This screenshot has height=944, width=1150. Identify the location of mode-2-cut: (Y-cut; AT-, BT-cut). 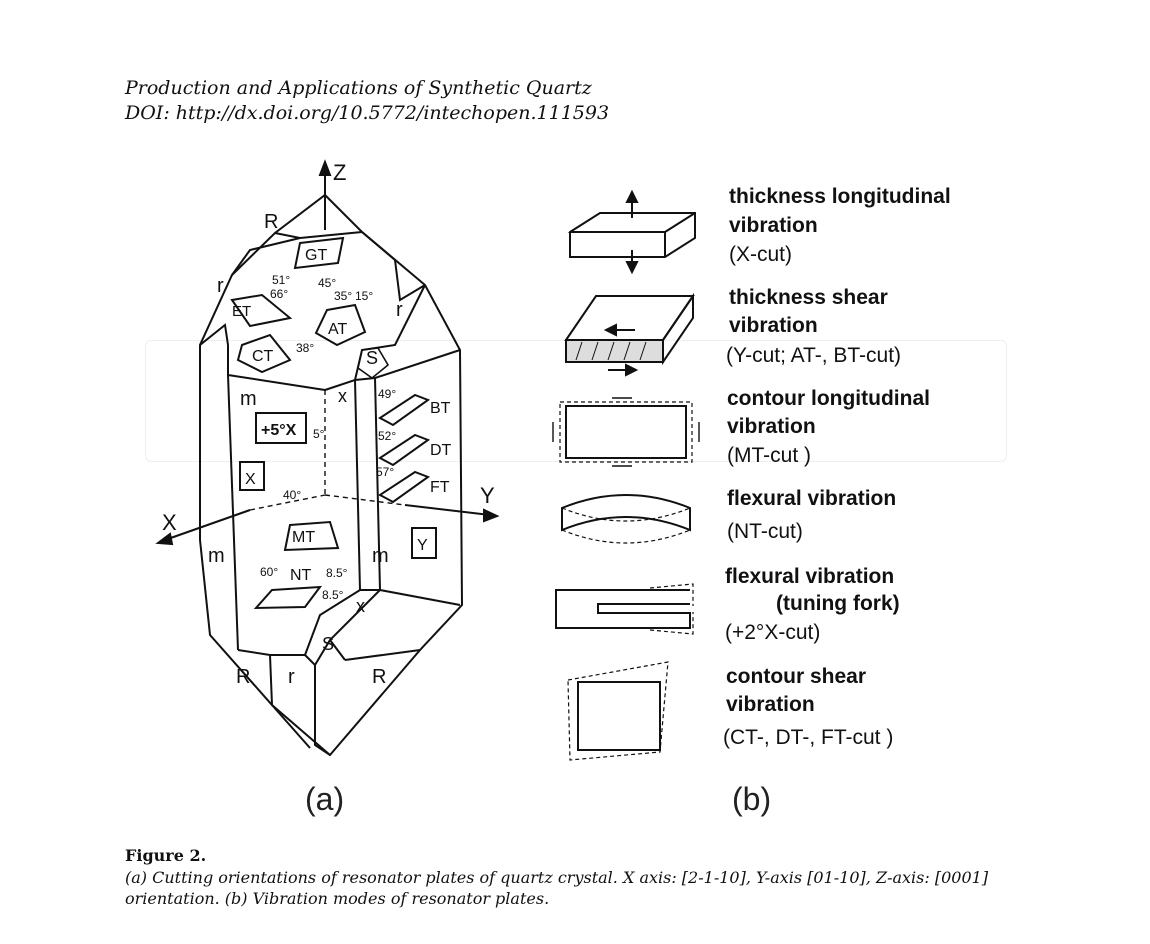
(813, 355).